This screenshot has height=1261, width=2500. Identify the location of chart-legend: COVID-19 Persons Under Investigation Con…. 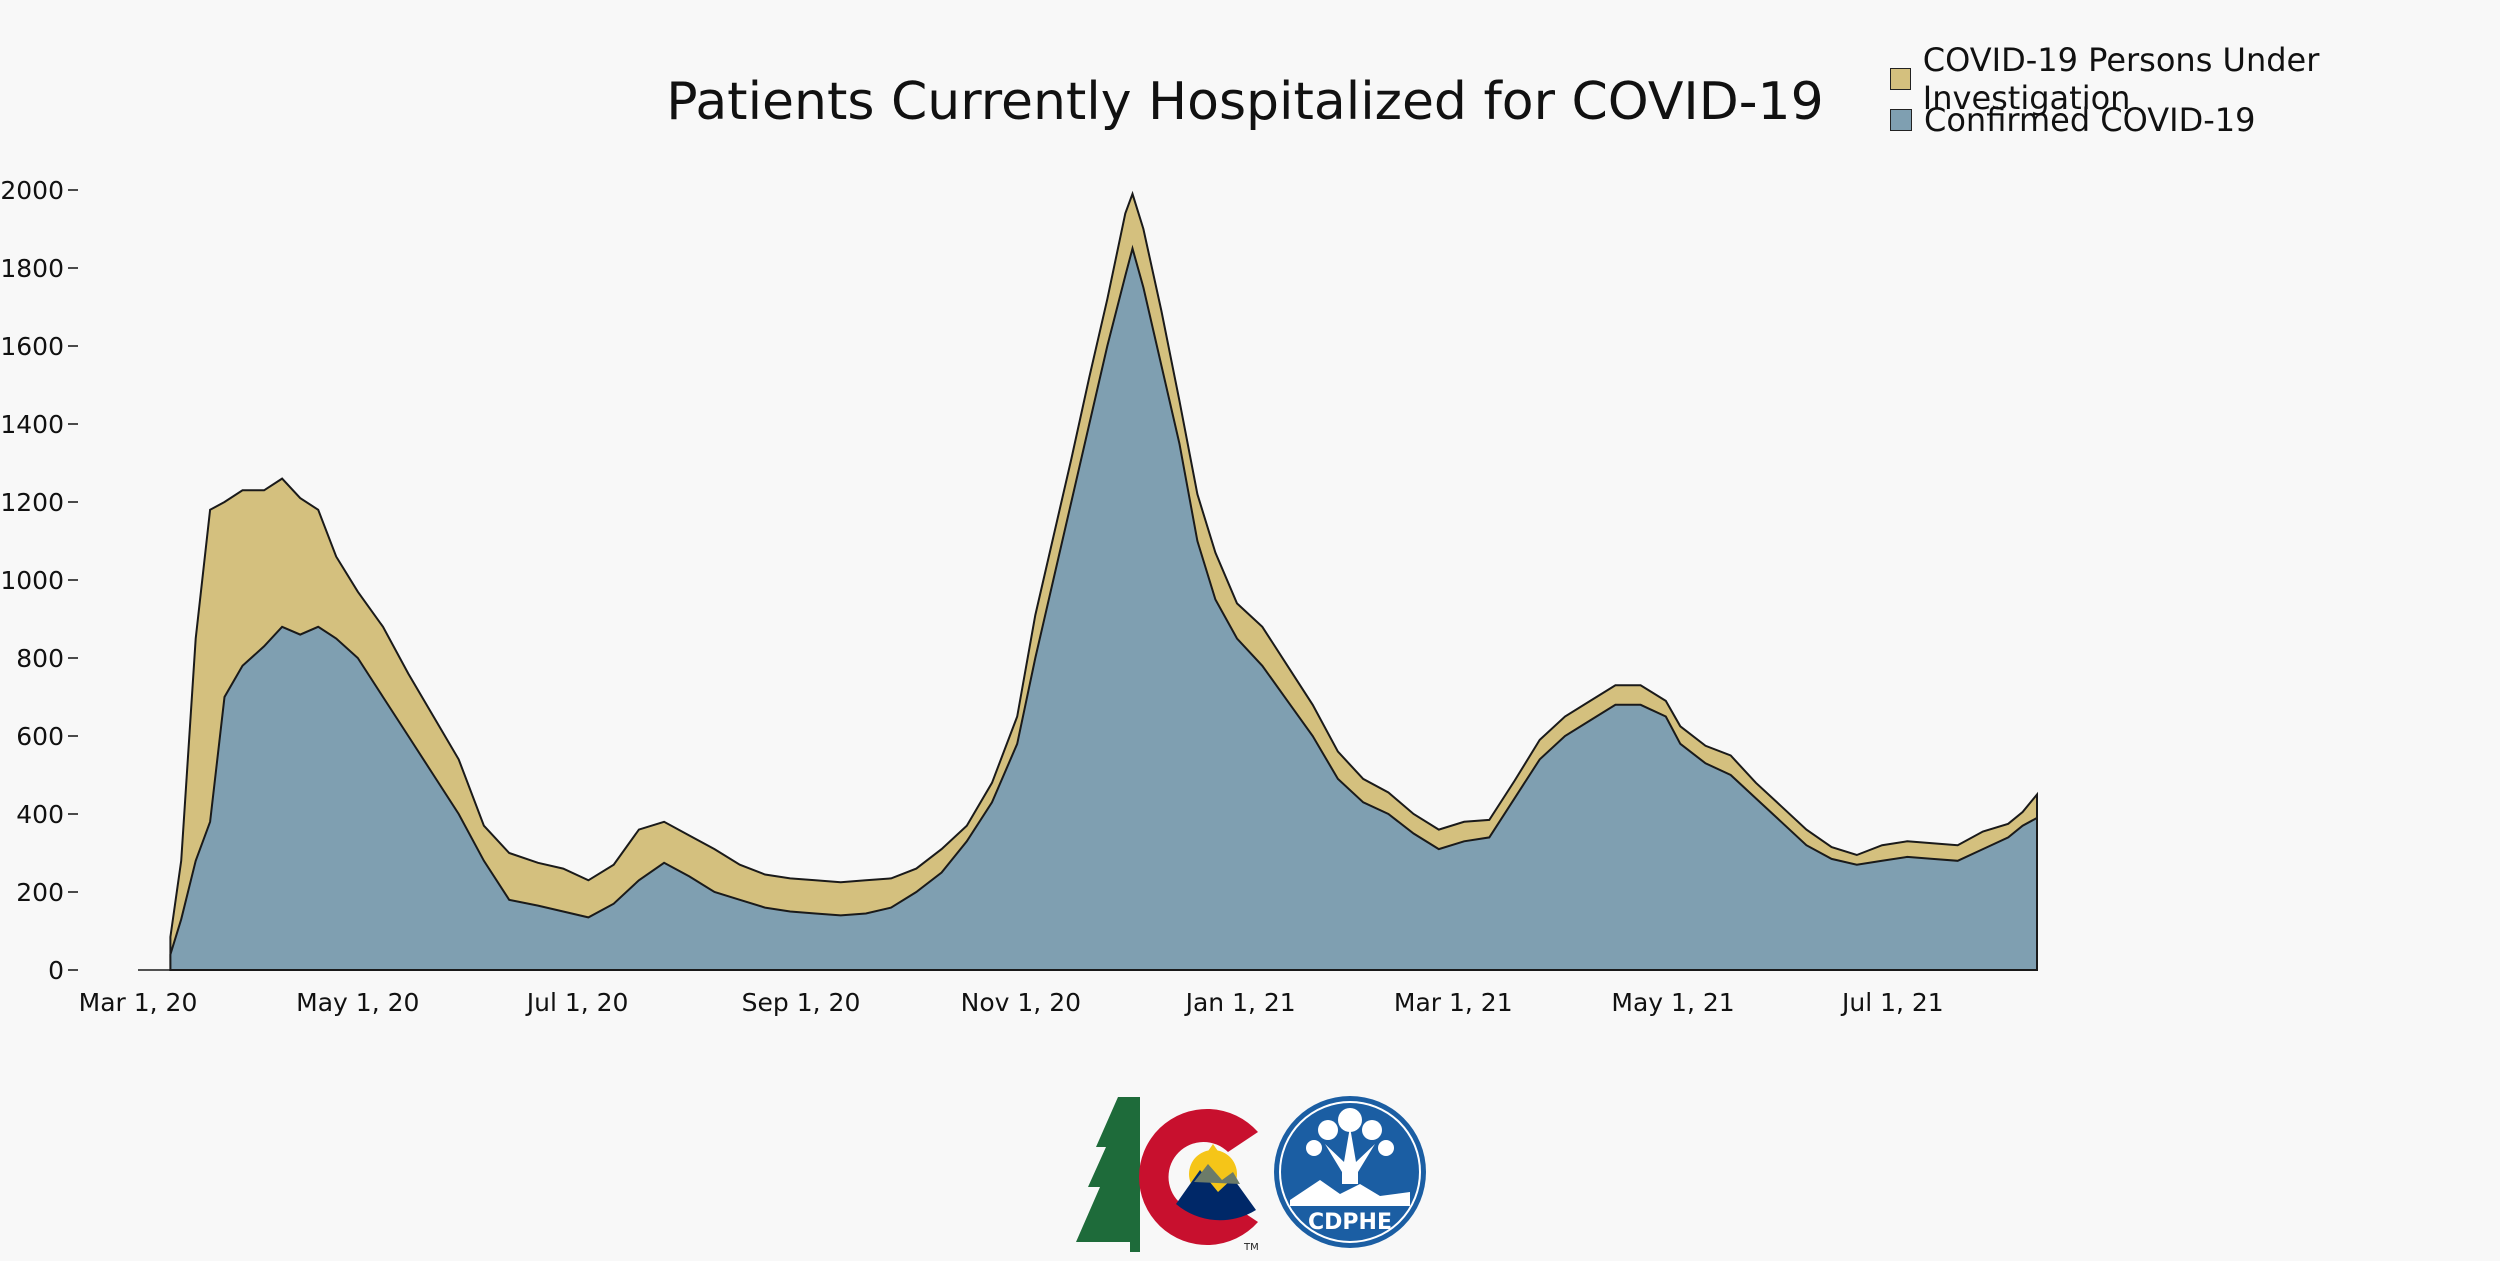
(2195, 90).